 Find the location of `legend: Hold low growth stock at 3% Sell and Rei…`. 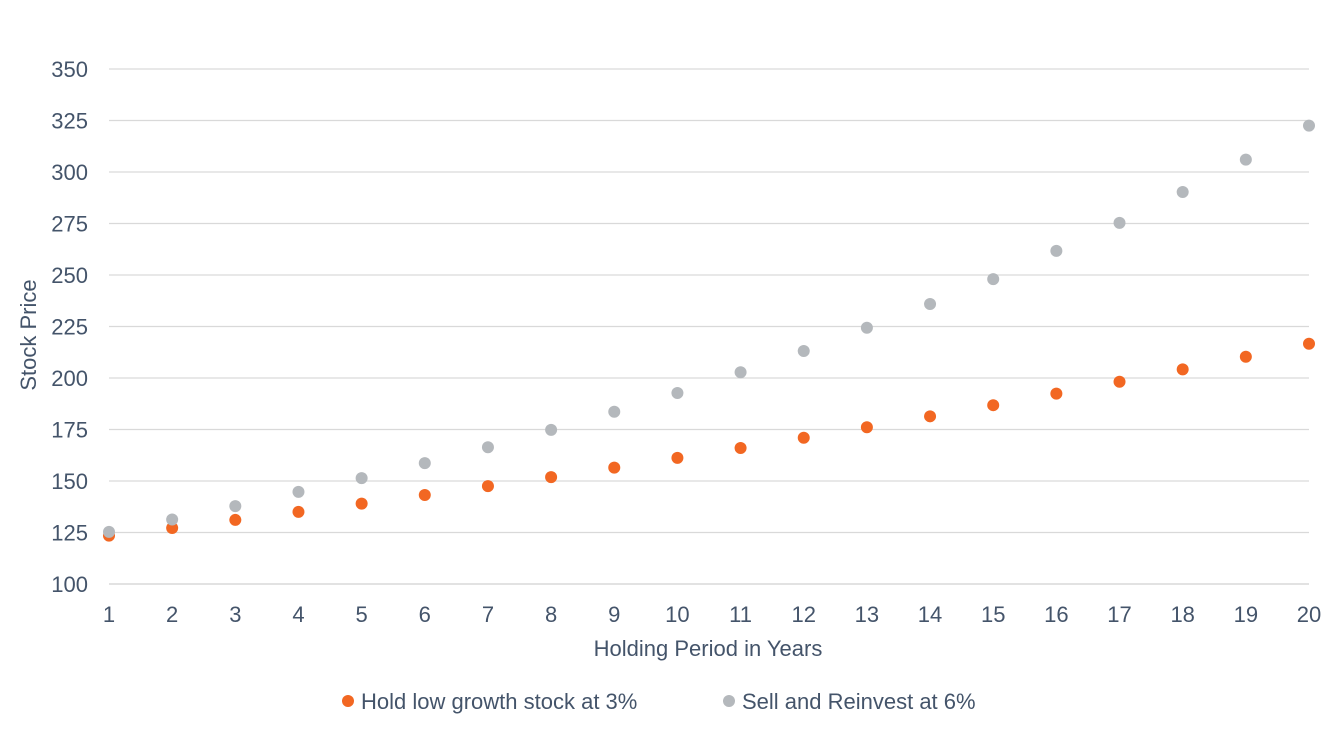

legend: Hold low growth stock at 3% Sell and Rei… is located at coordinates (659, 701).